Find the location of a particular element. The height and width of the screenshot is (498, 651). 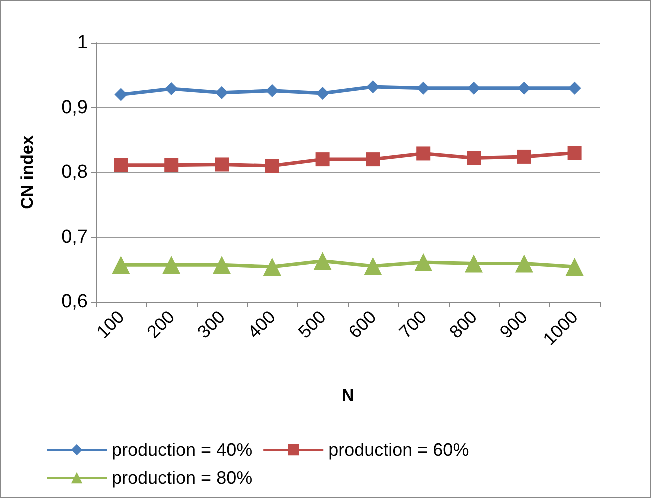

y-axis-title: CN index is located at coordinates (27, 172).